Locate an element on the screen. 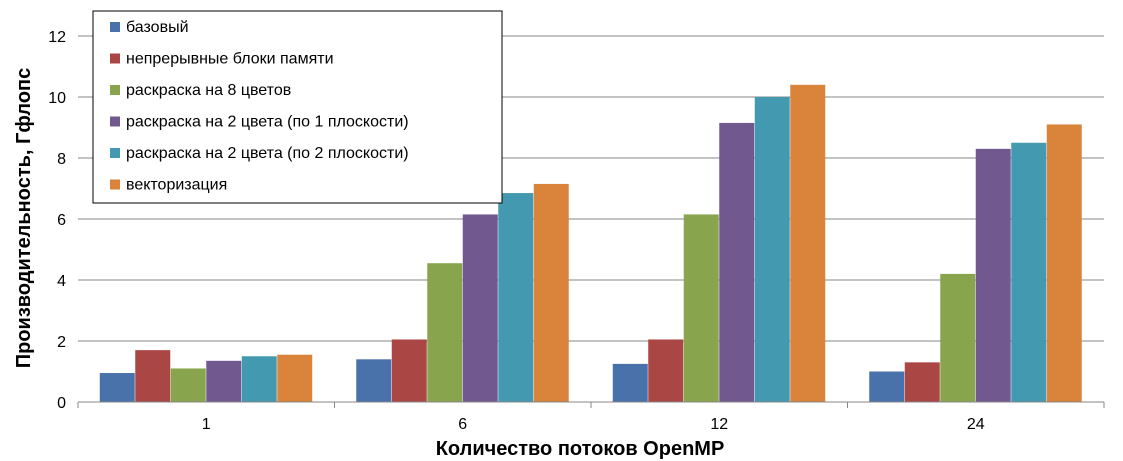  legend-label: векторизация is located at coordinates (176, 185).